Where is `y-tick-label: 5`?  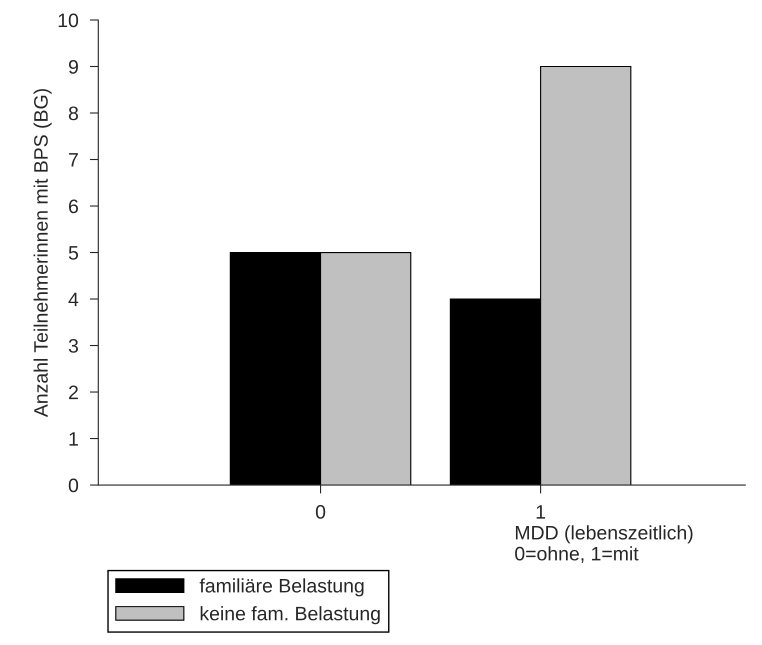 y-tick-label: 5 is located at coordinates (73, 253).